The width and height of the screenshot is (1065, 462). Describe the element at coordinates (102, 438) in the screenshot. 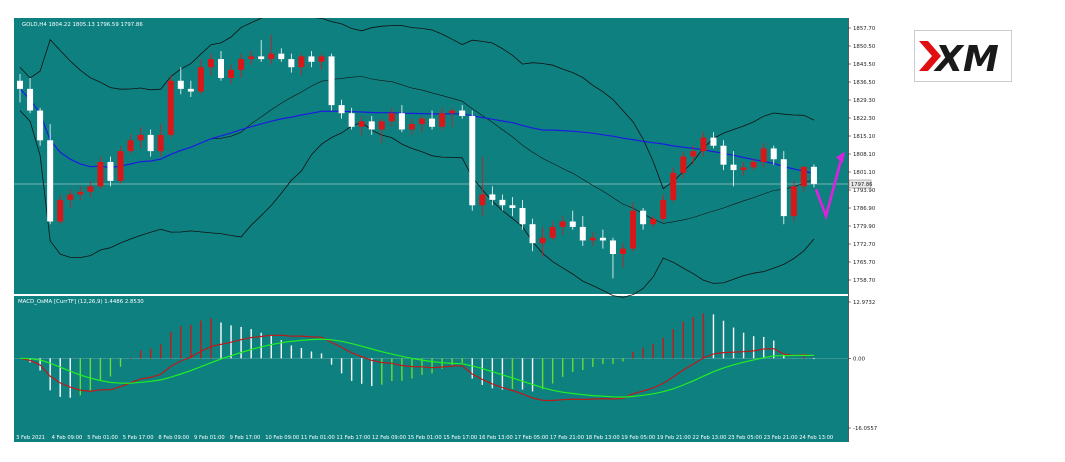

I see `time-tick-label: 5 Feb 01:00` at that location.